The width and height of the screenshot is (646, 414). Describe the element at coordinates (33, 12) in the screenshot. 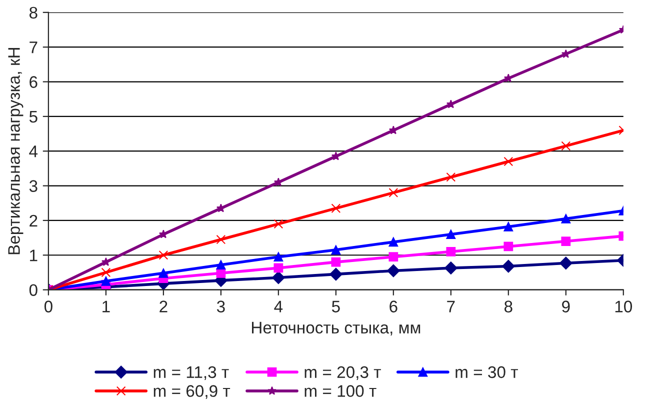

I see `y-tick-label: 8` at that location.